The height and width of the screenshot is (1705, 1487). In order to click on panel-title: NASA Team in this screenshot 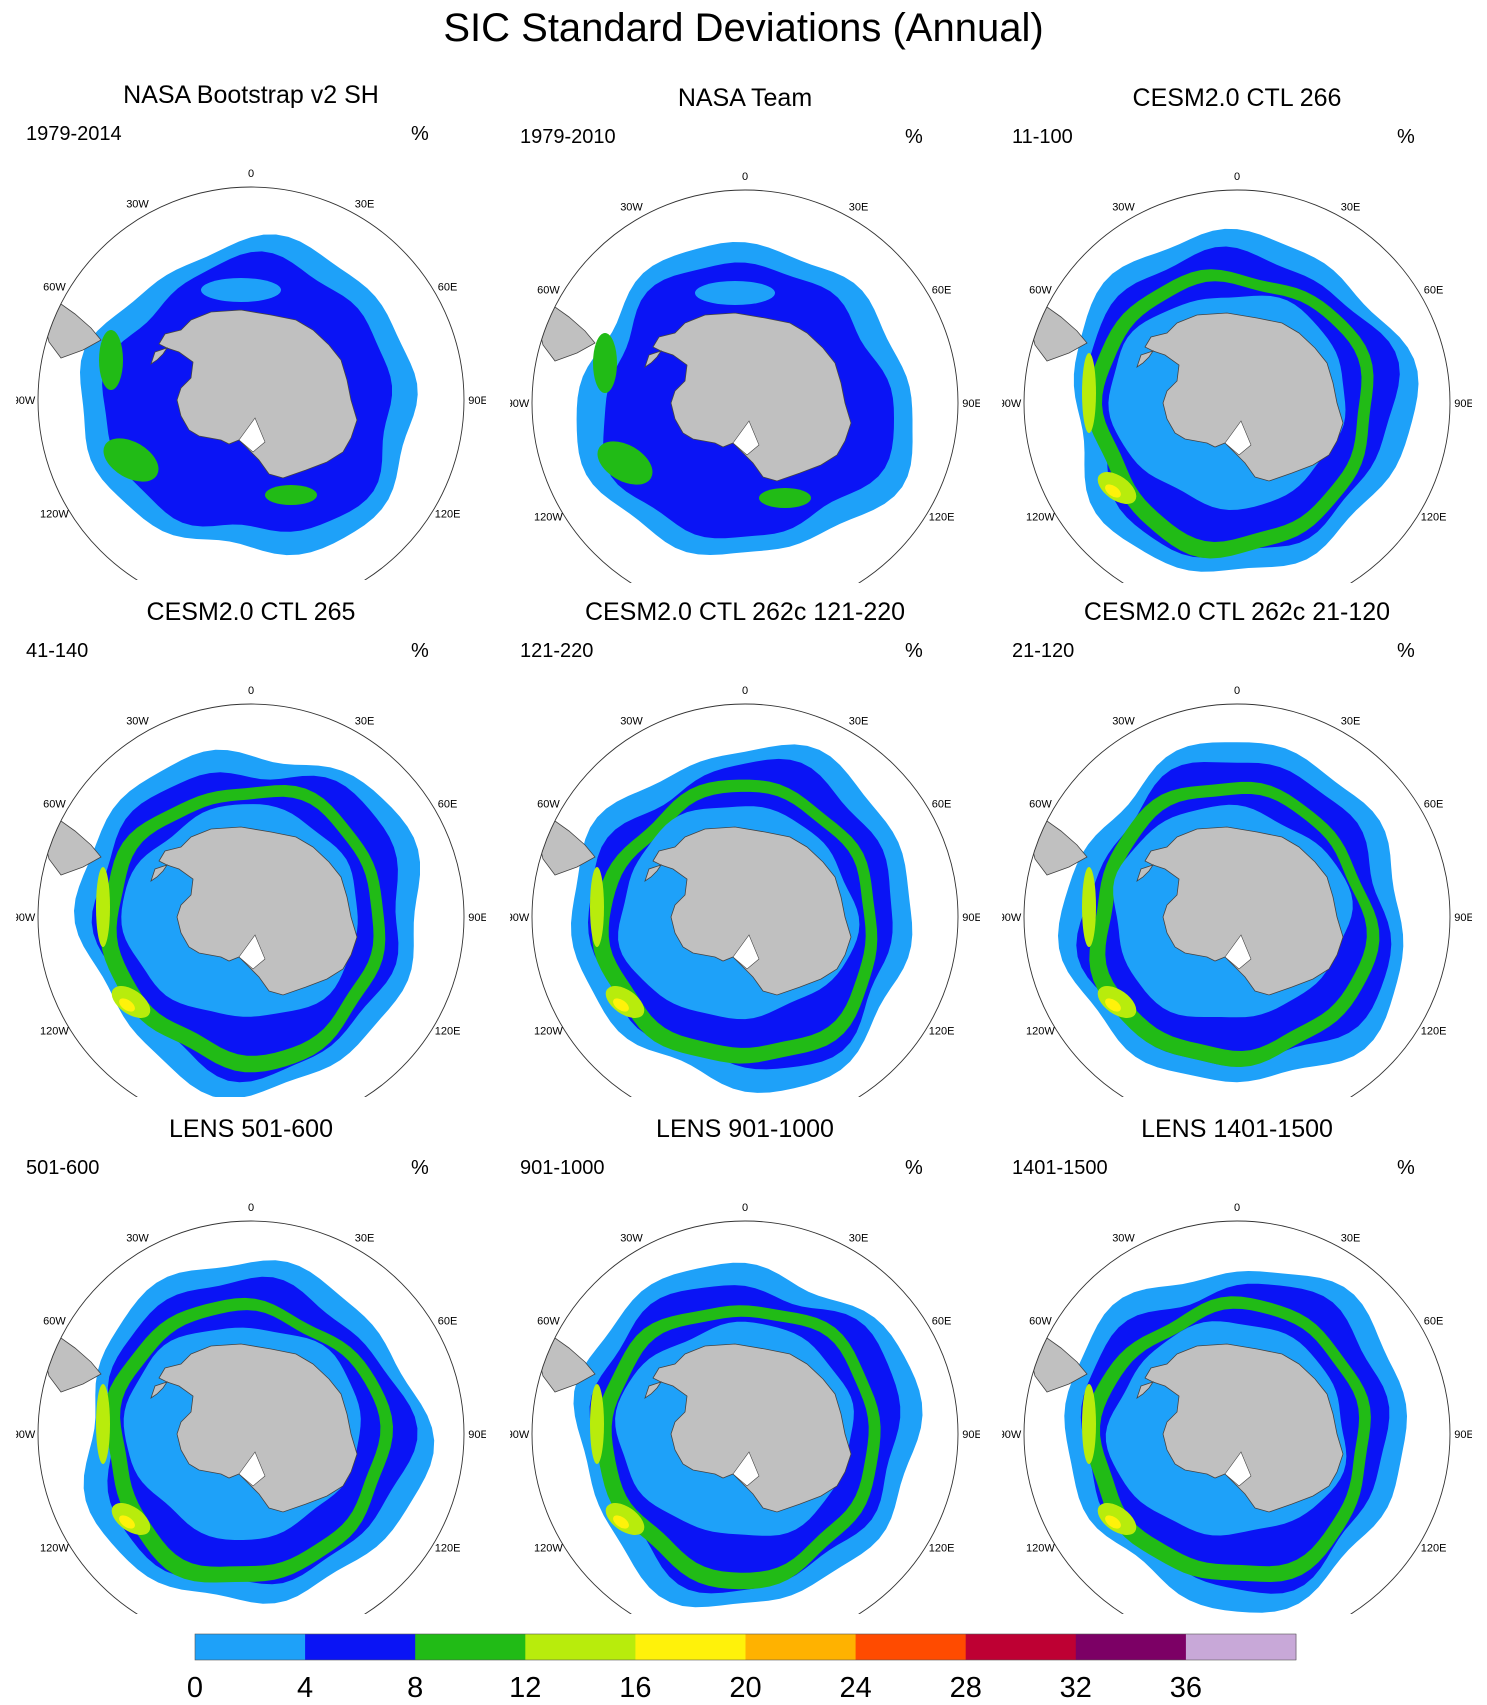, I will do `click(745, 98)`.